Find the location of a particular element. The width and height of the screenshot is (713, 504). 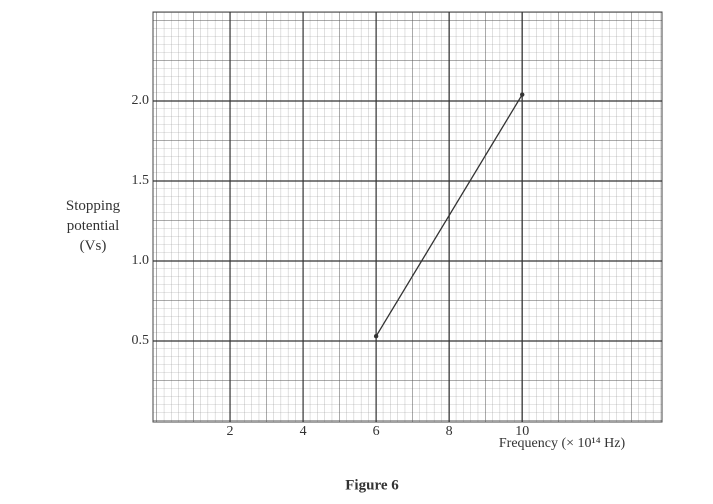

x-tick-label: 8 is located at coordinates (449, 431).